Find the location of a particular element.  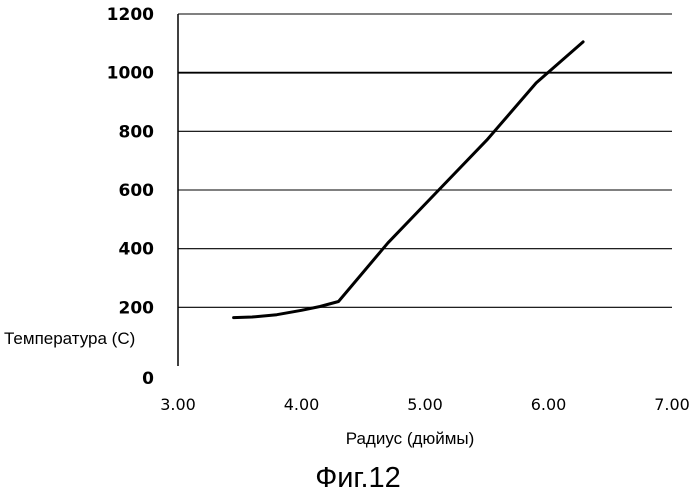

x-tick-label: 5.00 is located at coordinates (425, 404).